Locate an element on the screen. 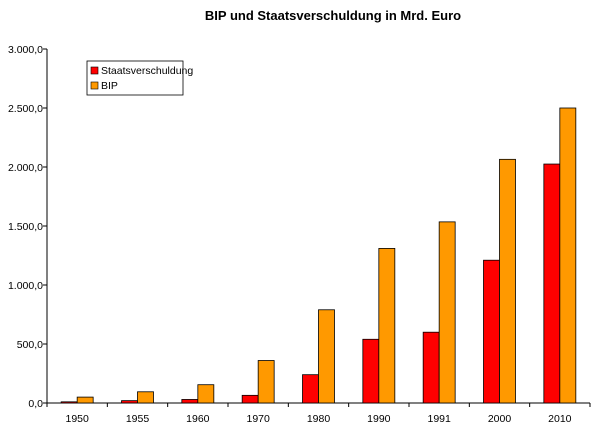  x-tick-label: 2000 is located at coordinates (500, 419).